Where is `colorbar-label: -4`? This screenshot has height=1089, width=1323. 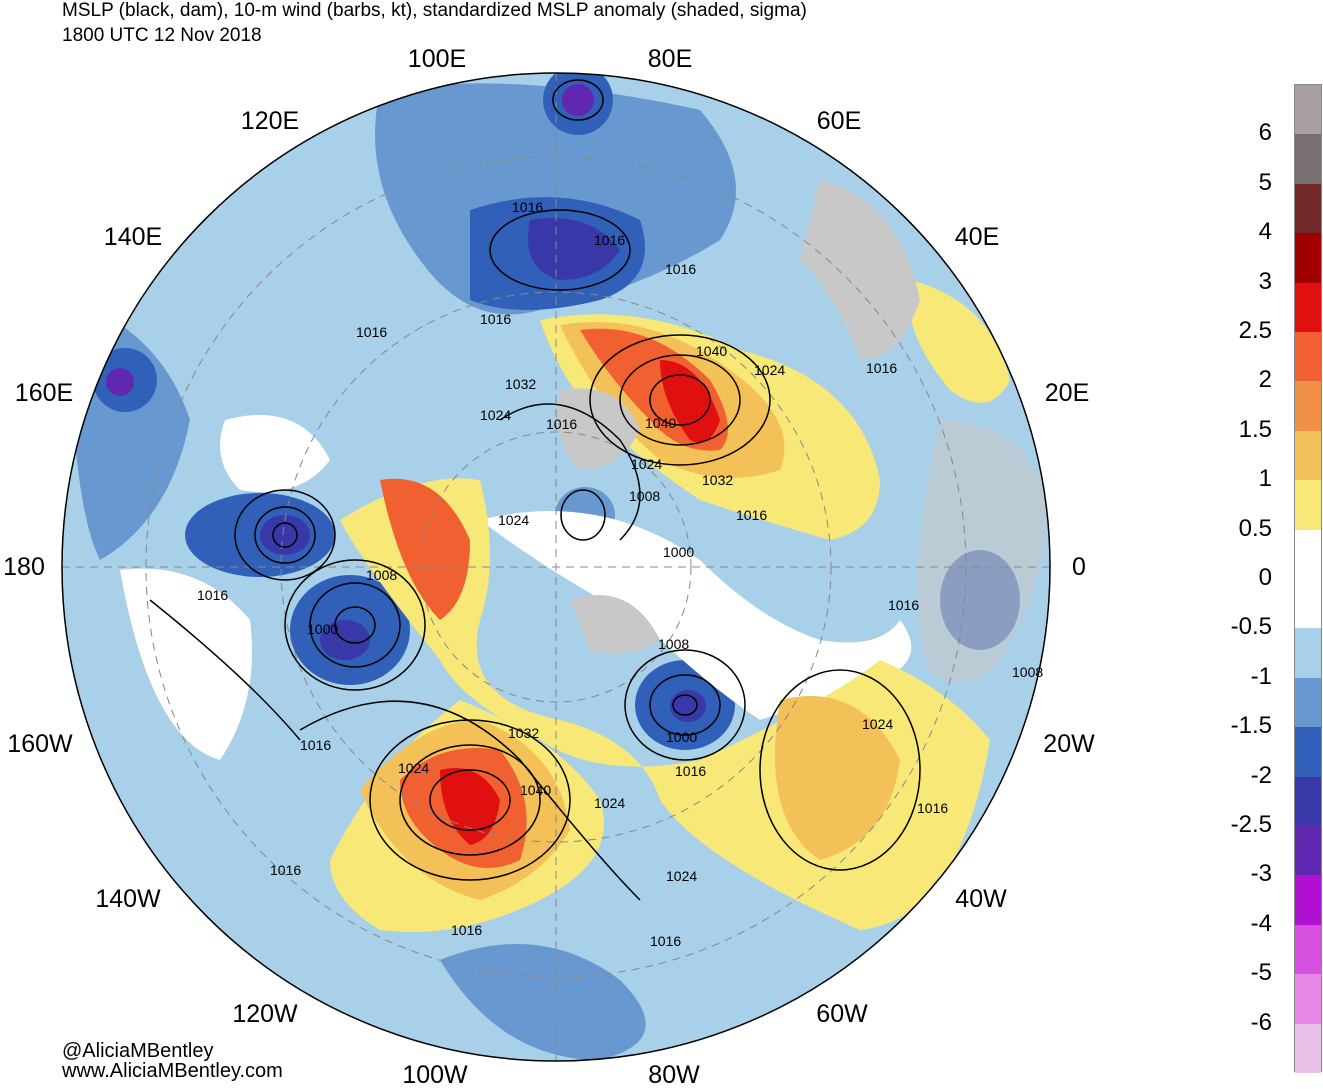
colorbar-label: -4 is located at coordinates (1261, 923).